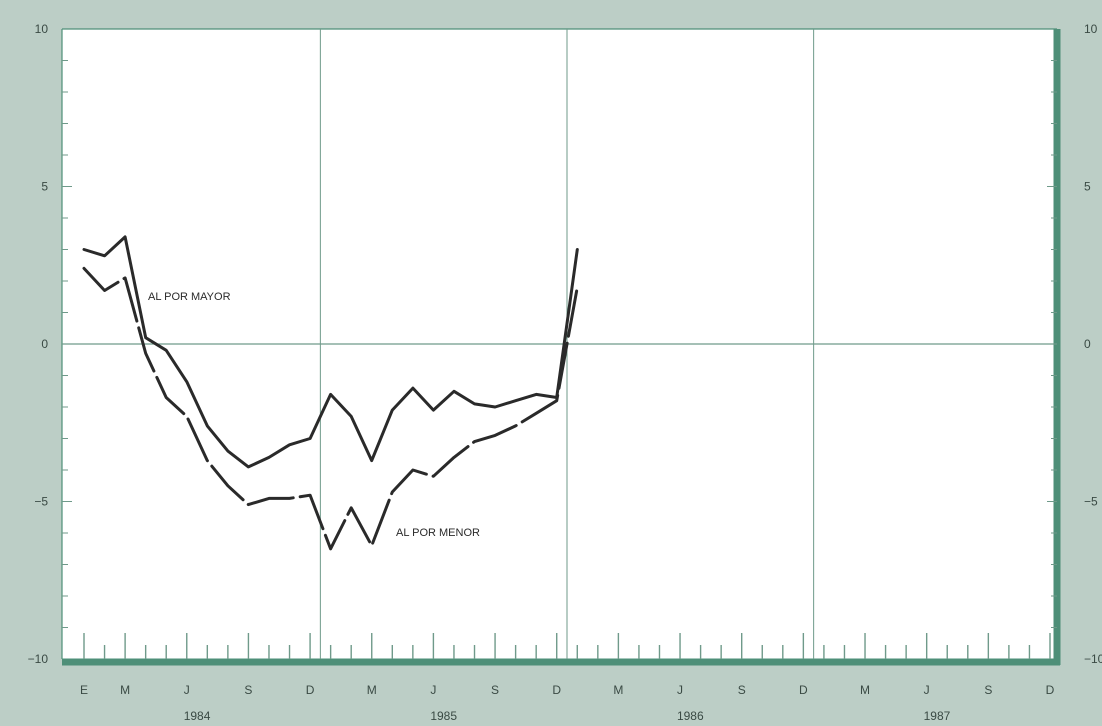  I want to click on y-tick-label-right: 10, so click(1091, 29).